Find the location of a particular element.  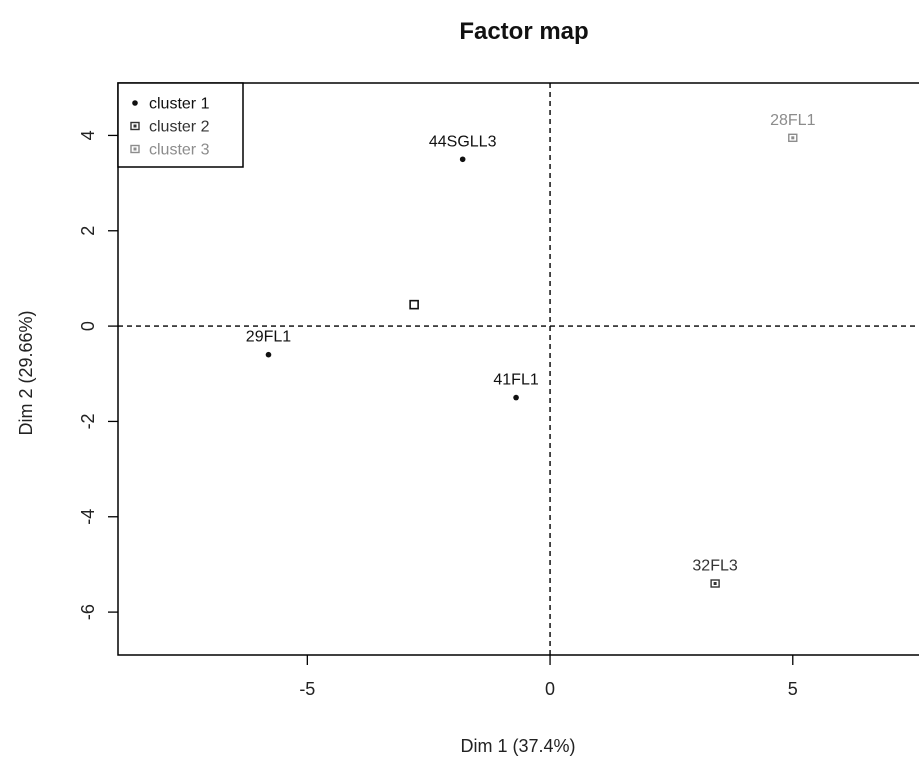

y-tick-label: 4 is located at coordinates (88, 135).